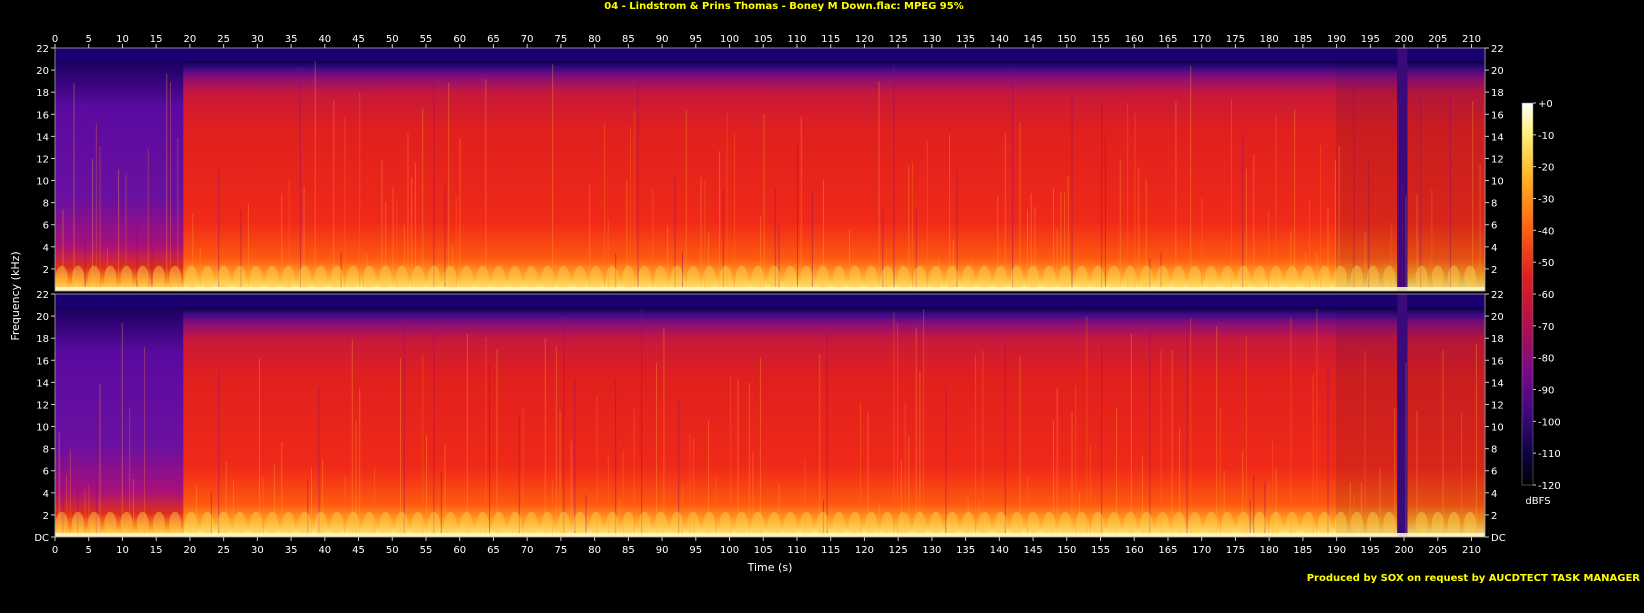 This screenshot has width=1644, height=613. I want to click on x-tick-label-bottom: 25, so click(223, 550).